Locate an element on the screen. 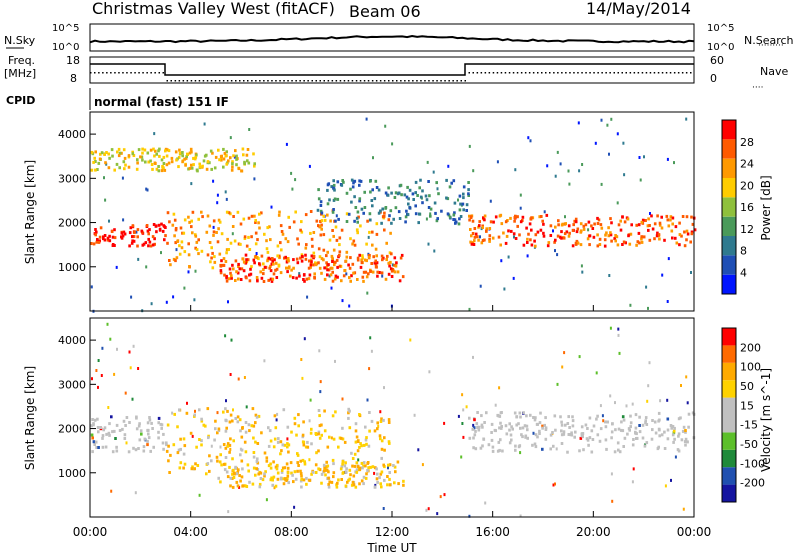 The height and width of the screenshot is (554, 800). x-tick-label: 00:00 is located at coordinates (694, 532).